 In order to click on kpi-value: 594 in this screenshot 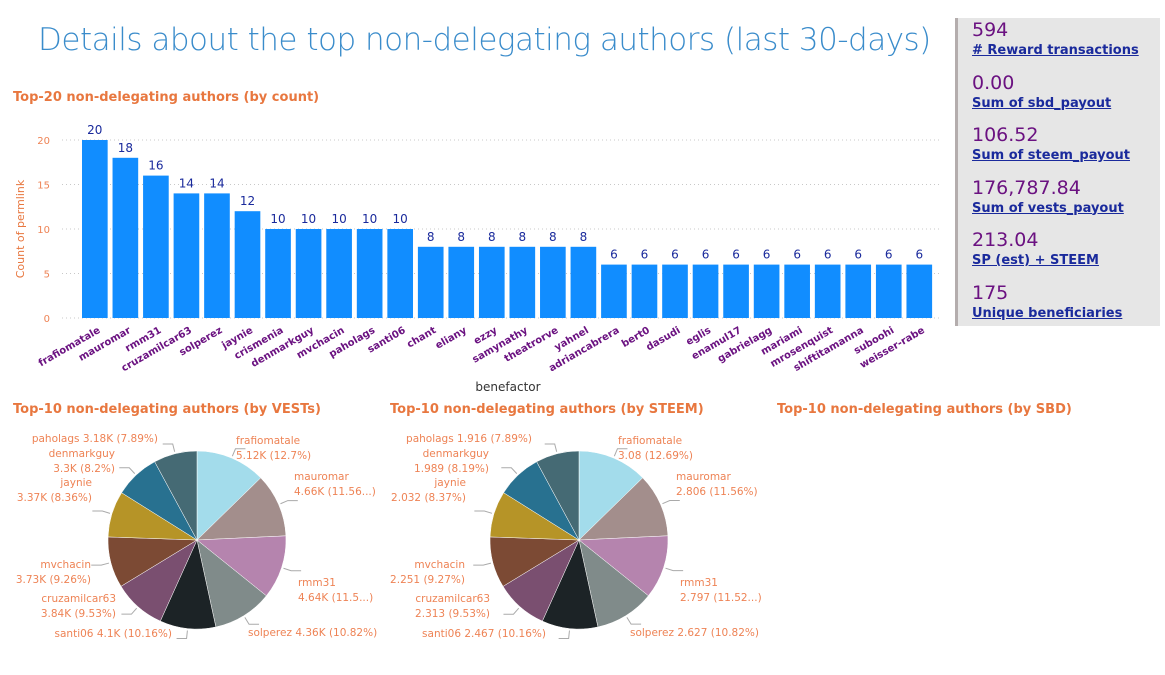, I will do `click(990, 30)`.